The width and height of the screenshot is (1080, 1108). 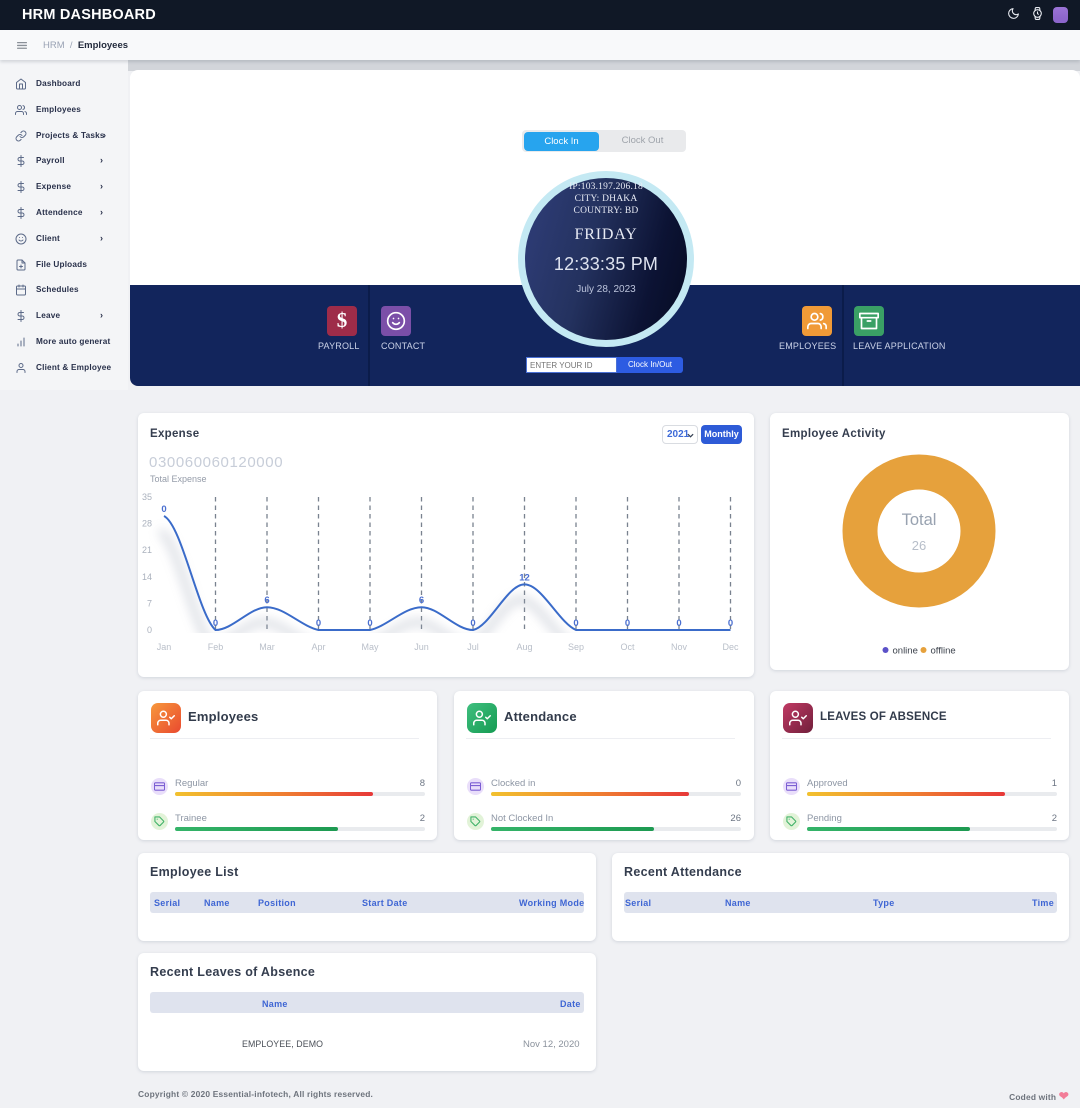 I want to click on svg-text: 12, so click(x=524, y=577).